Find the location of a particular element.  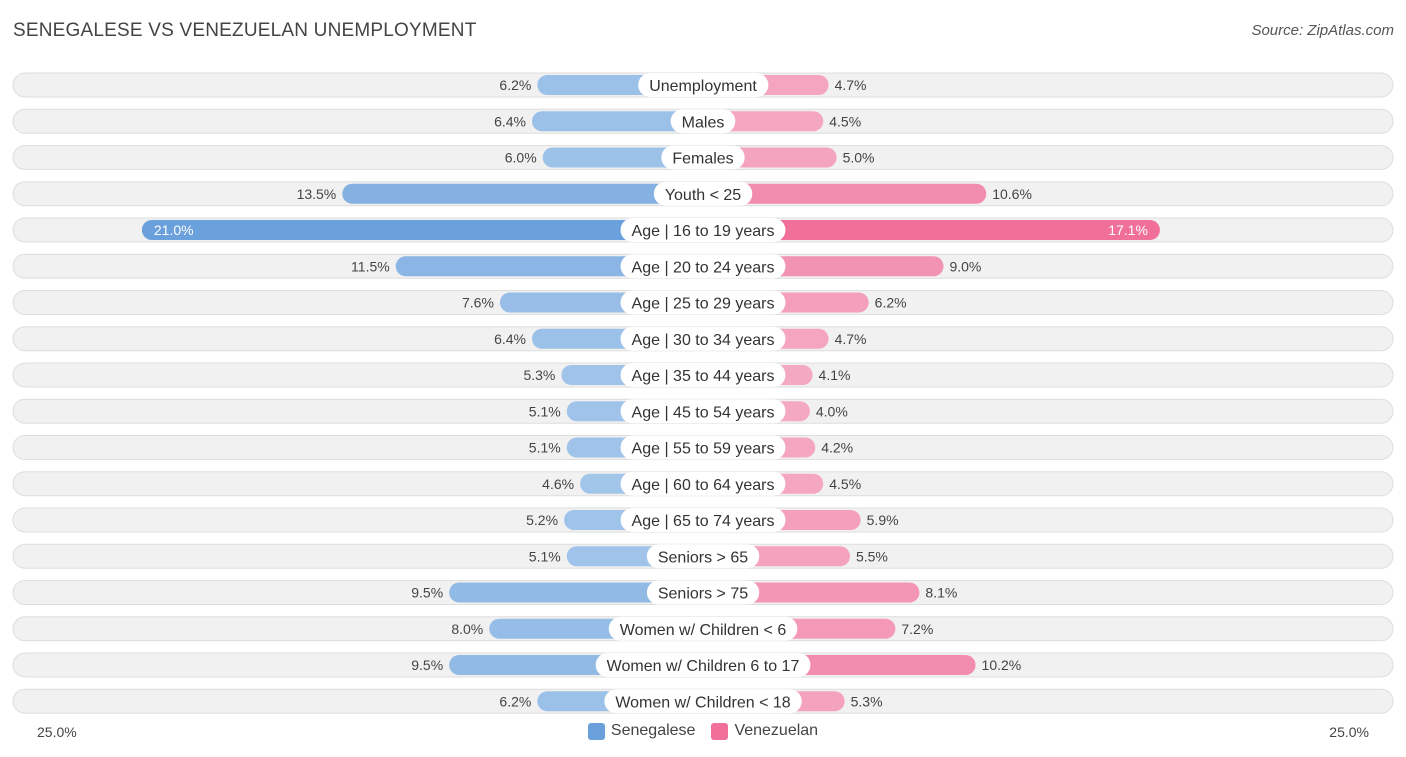

bar-row: 6.2% 5.3% Women w/ Children < 18 is located at coordinates (703, 701).